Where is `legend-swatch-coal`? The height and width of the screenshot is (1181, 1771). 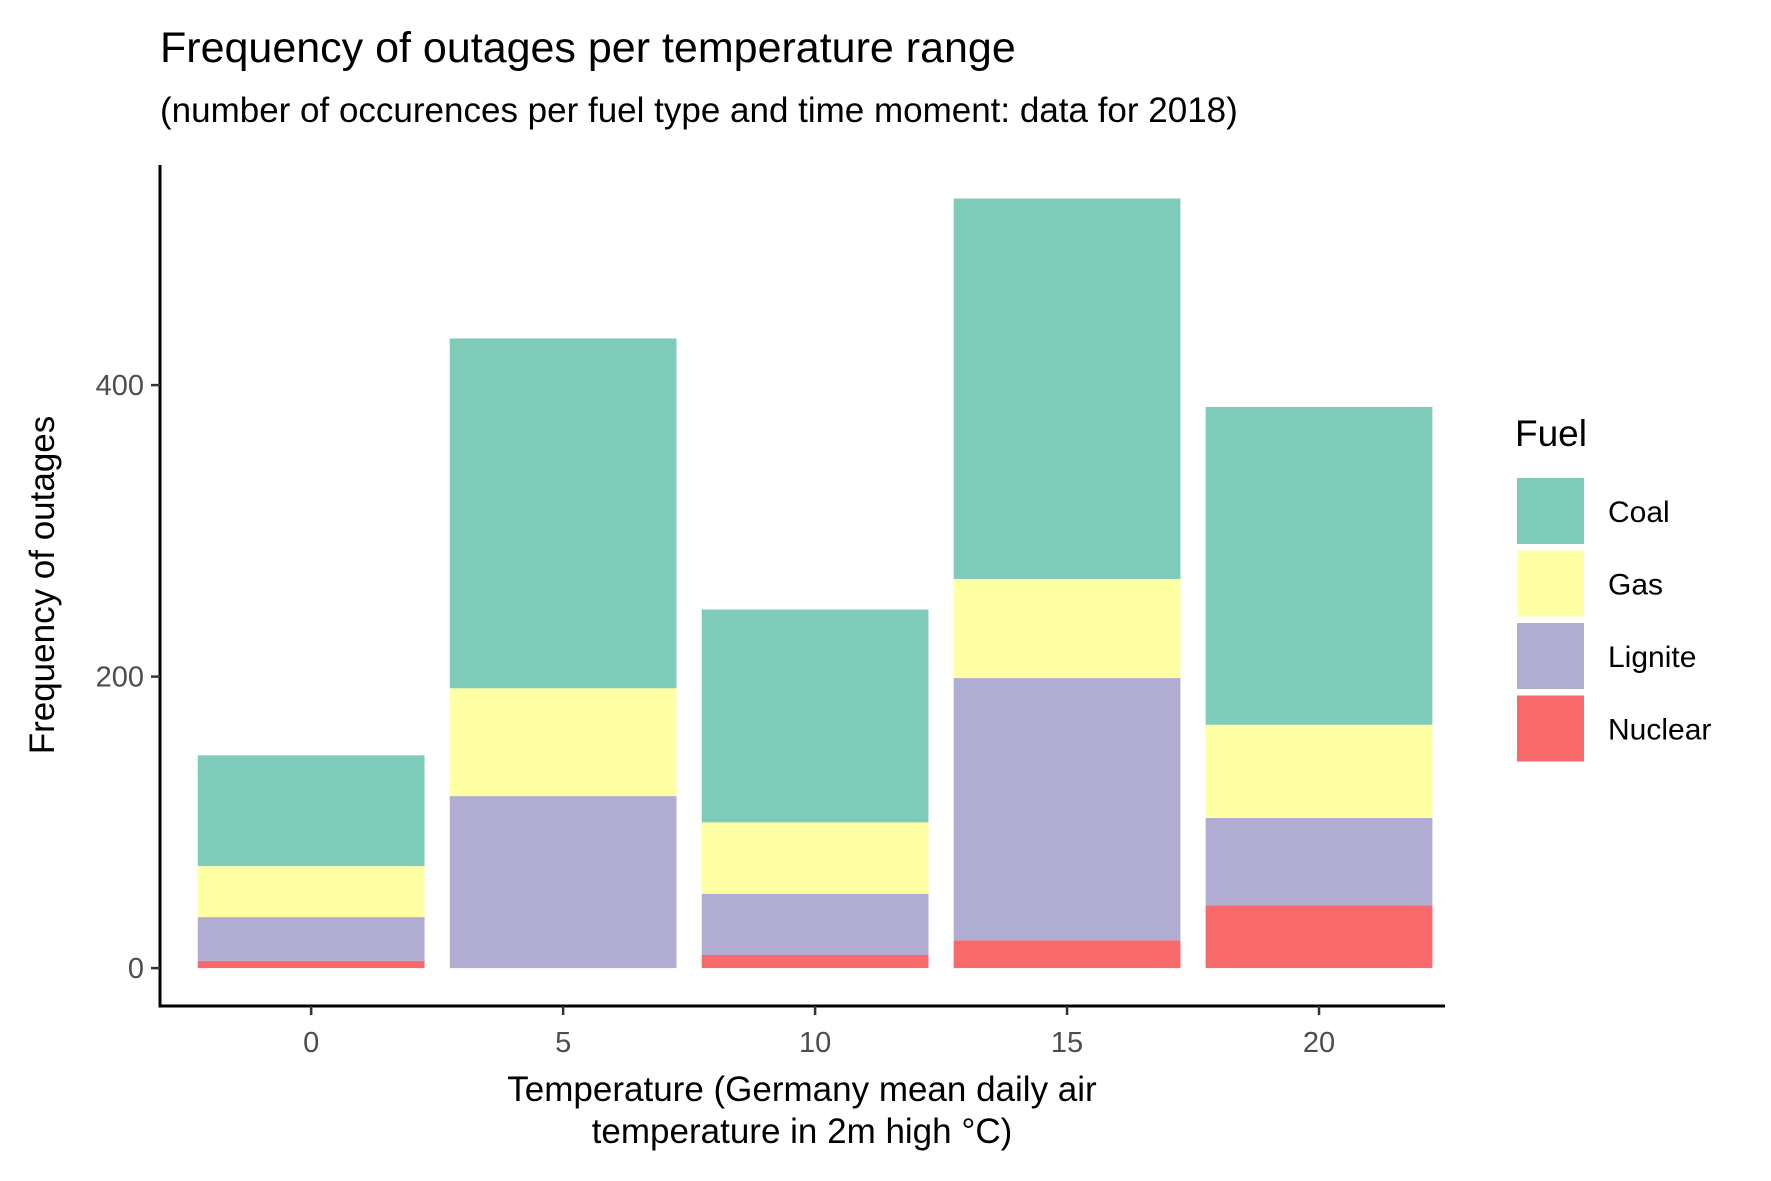
legend-swatch-coal is located at coordinates (1550, 511).